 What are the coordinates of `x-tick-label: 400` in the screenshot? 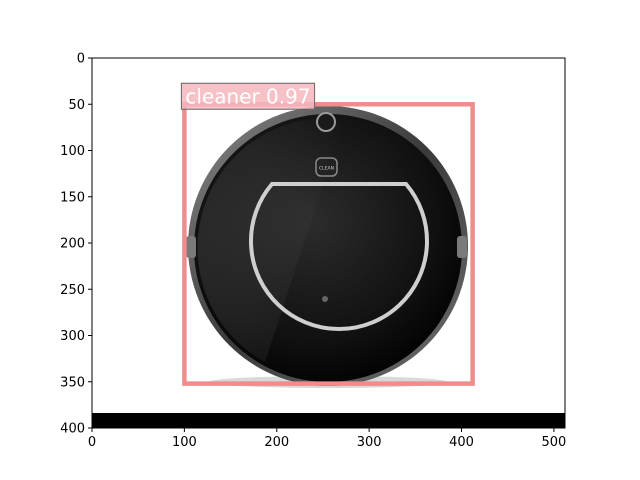 It's located at (461, 442).